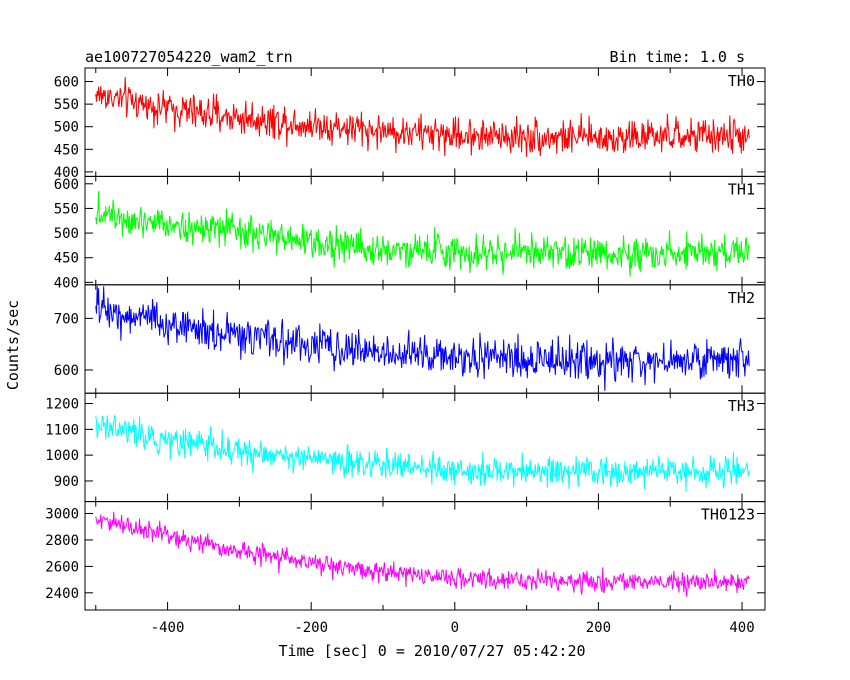  What do you see at coordinates (422, 554) in the screenshot?
I see `series-line-th0123` at bounding box center [422, 554].